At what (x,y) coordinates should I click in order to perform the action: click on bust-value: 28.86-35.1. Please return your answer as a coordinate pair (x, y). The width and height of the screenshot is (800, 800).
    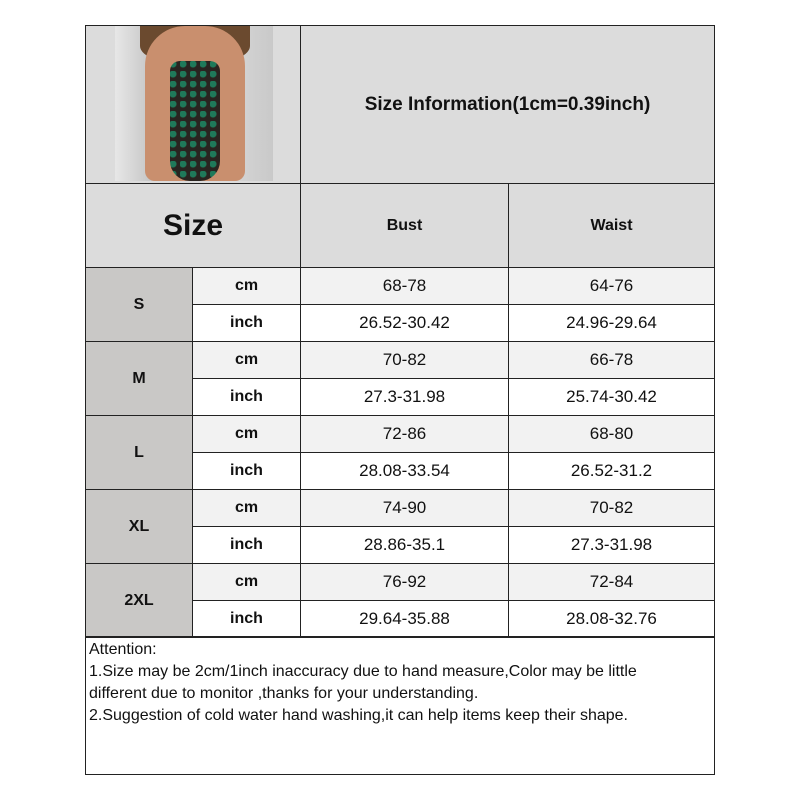
    Looking at the image, I should click on (404, 545).